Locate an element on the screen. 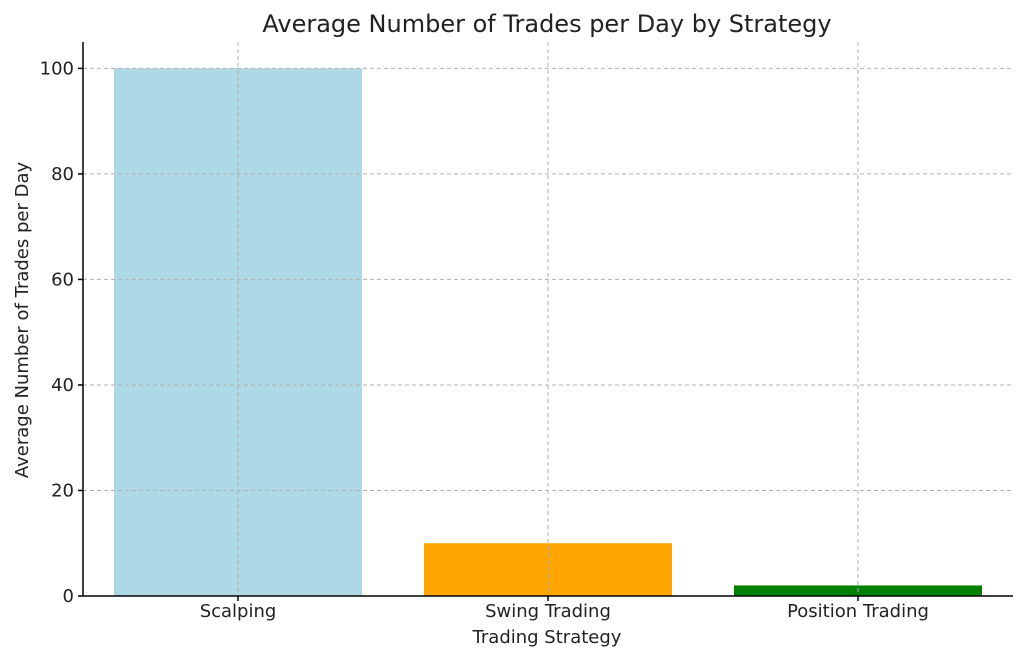 This screenshot has width=1023, height=660. x-tick-label: Position Trading is located at coordinates (858, 611).